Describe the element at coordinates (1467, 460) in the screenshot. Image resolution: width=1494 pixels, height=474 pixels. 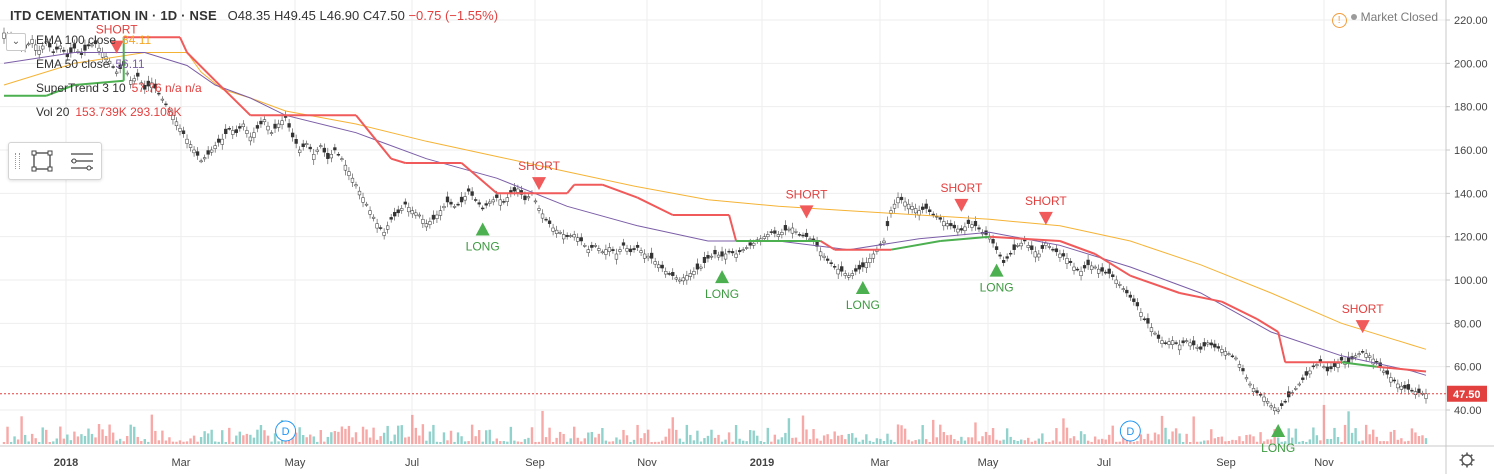
I see `gear-icon` at that location.